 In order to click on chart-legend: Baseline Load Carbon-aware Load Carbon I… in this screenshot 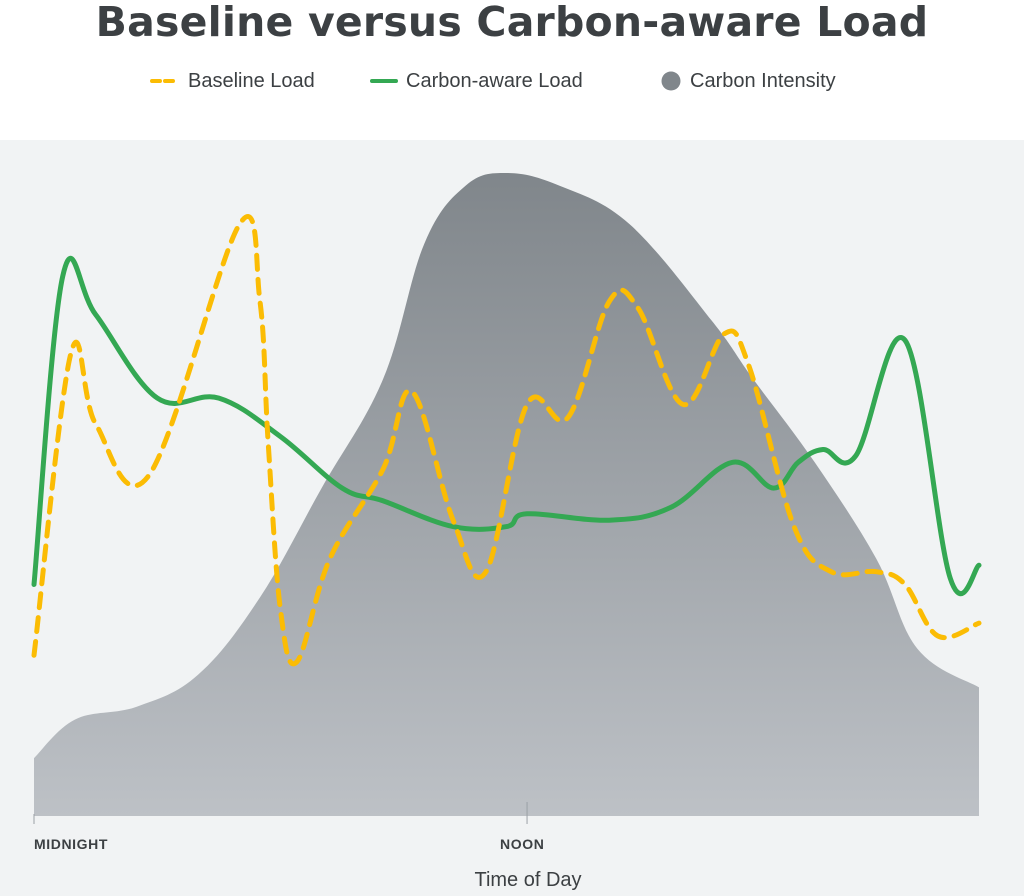, I will do `click(512, 81)`.